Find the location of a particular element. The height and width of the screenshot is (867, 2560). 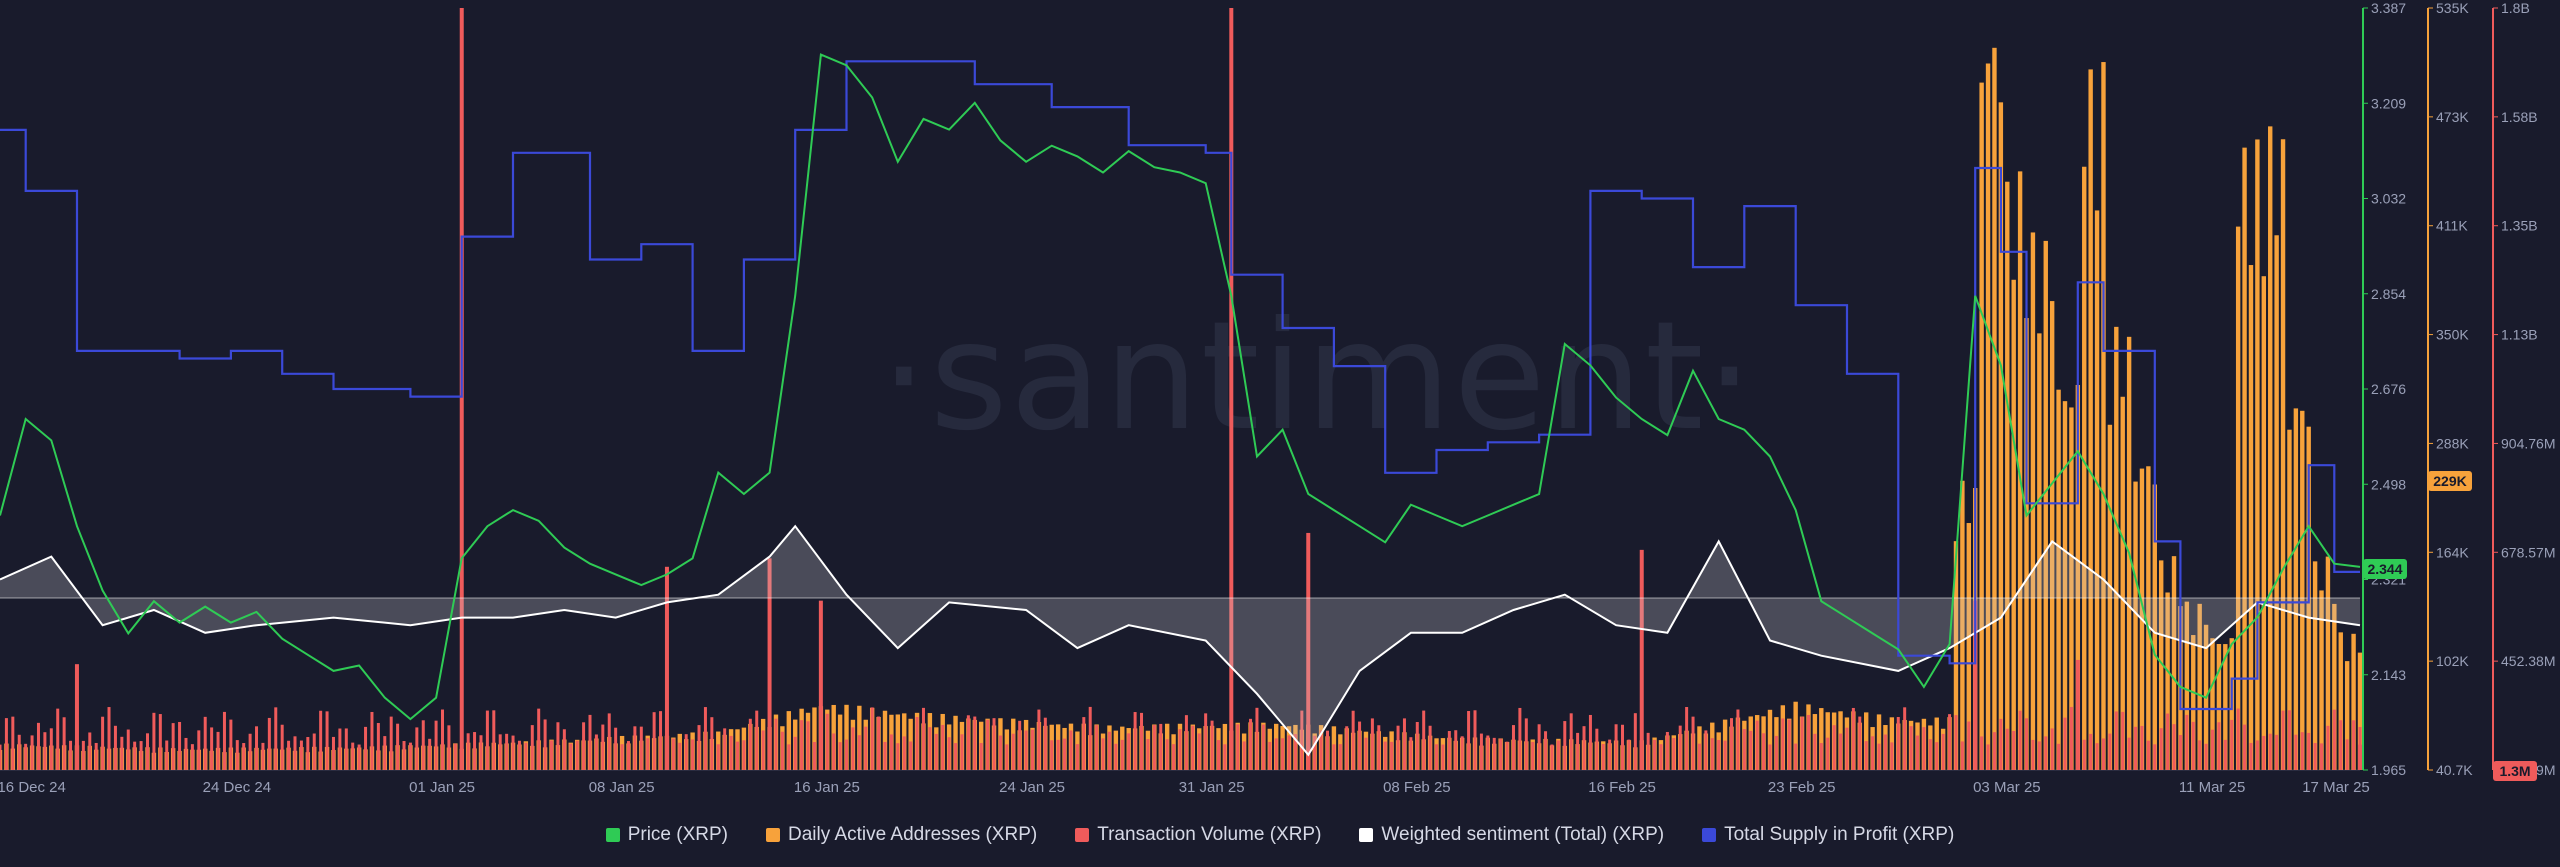

legend-item: Transaction Volume (XRP) is located at coordinates (1198, 835).